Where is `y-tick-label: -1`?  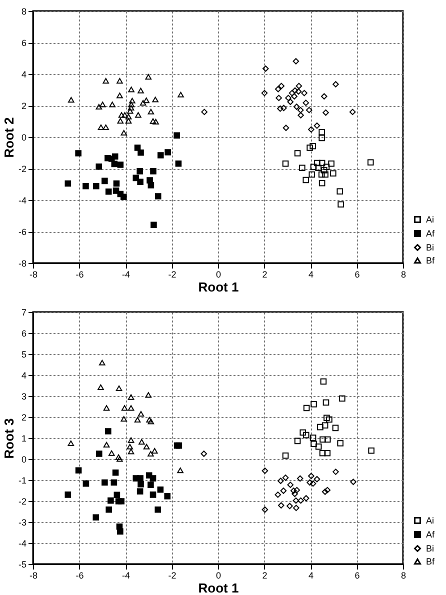
y-tick-label: -1 is located at coordinates (22, 481).